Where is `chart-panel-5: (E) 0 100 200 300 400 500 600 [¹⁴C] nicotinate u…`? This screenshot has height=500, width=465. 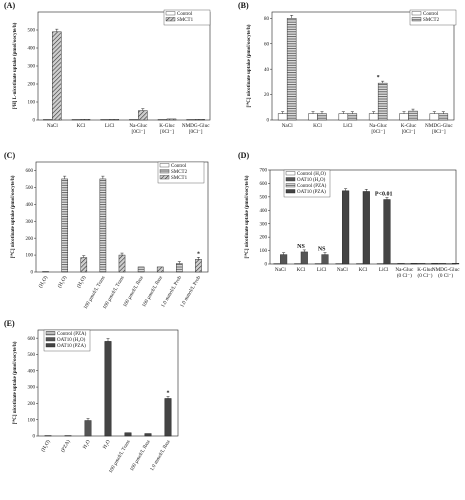 chart-panel-5: (E) 0 100 200 300 400 500 600 [¹⁴C] nicotinate u… is located at coordinates (91, 396).